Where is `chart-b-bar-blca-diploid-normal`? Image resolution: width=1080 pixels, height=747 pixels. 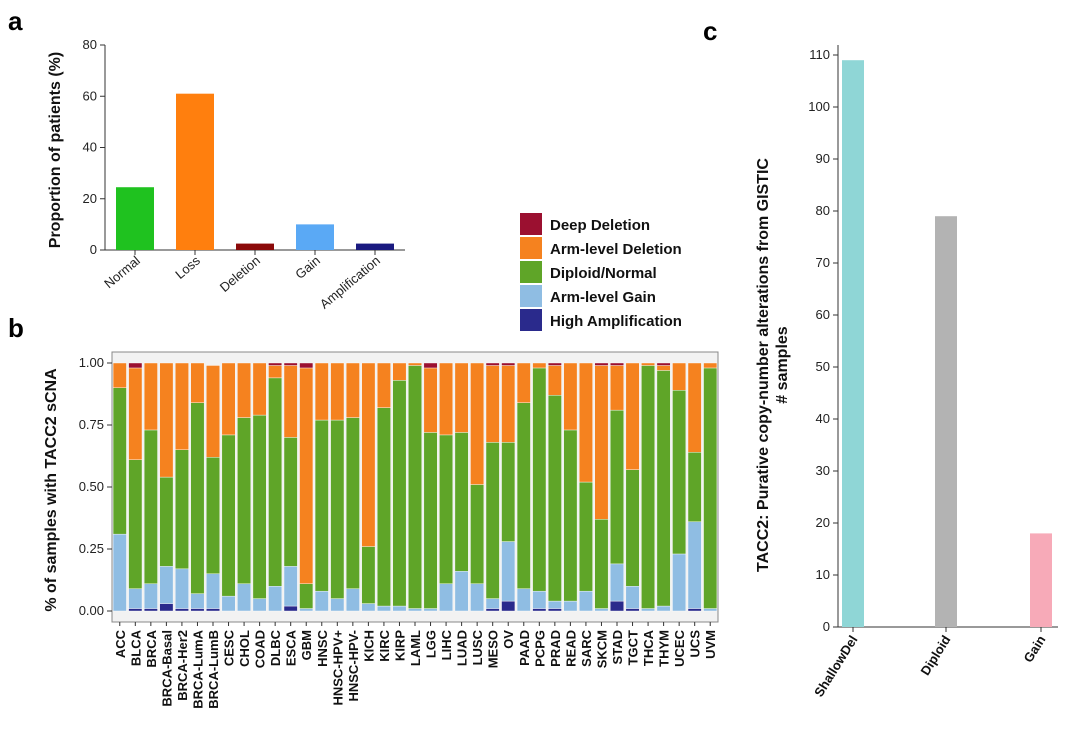
chart-b-bar-blca-diploid-normal is located at coordinates (135, 524).